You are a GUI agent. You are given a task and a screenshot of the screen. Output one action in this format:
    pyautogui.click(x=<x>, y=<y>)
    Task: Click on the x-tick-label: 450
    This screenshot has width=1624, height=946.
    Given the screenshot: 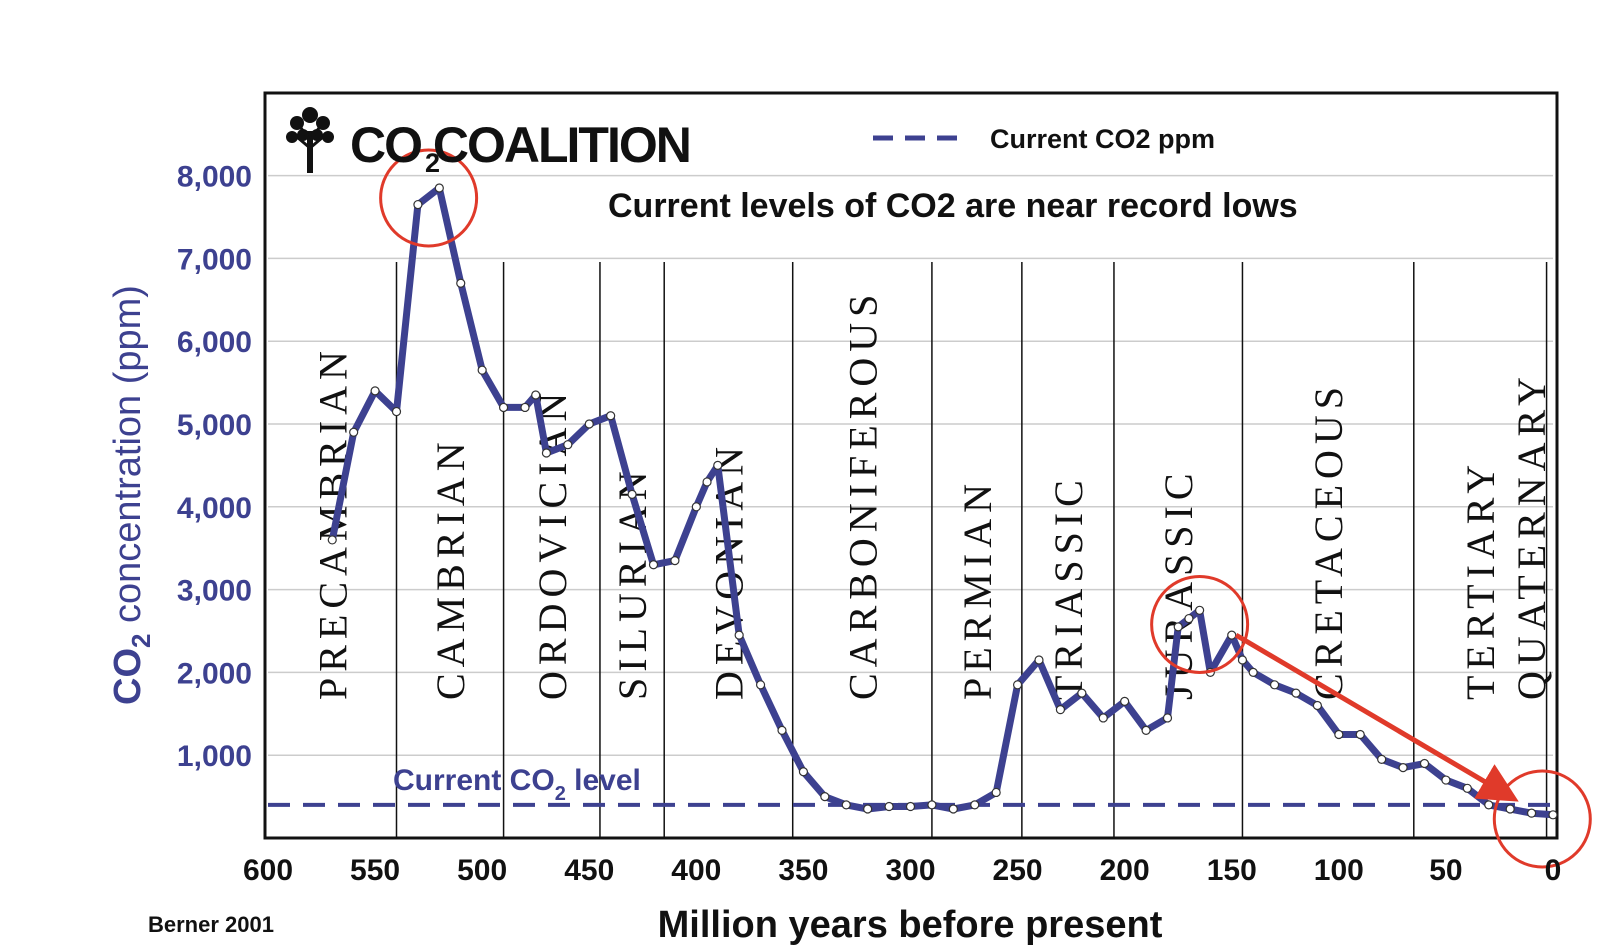 What is the action you would take?
    pyautogui.click(x=589, y=870)
    